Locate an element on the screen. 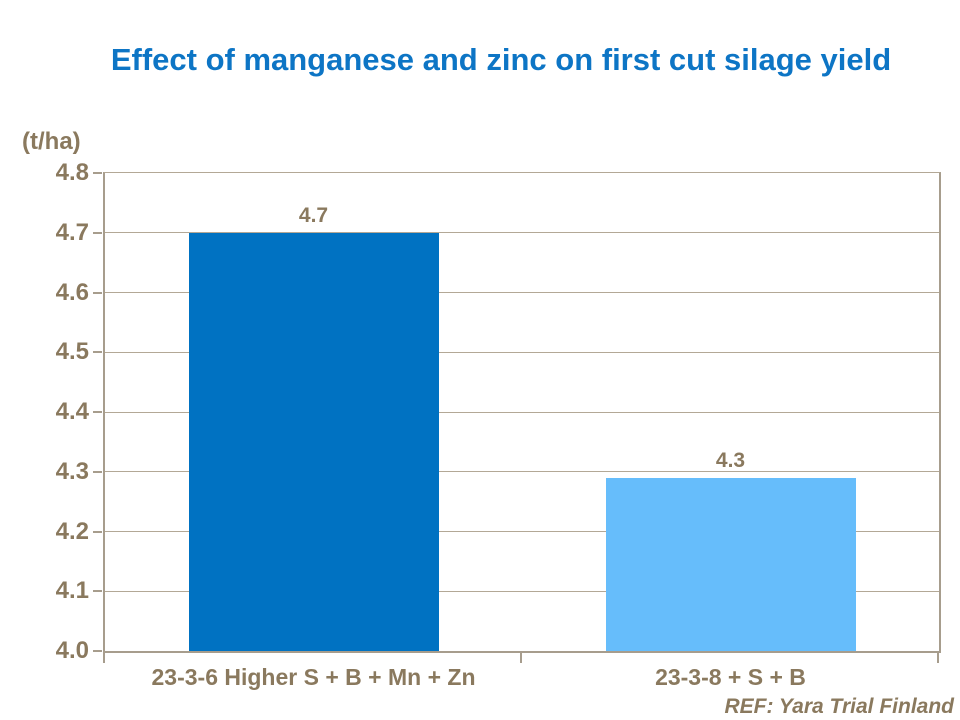  bar is located at coordinates (730, 564).